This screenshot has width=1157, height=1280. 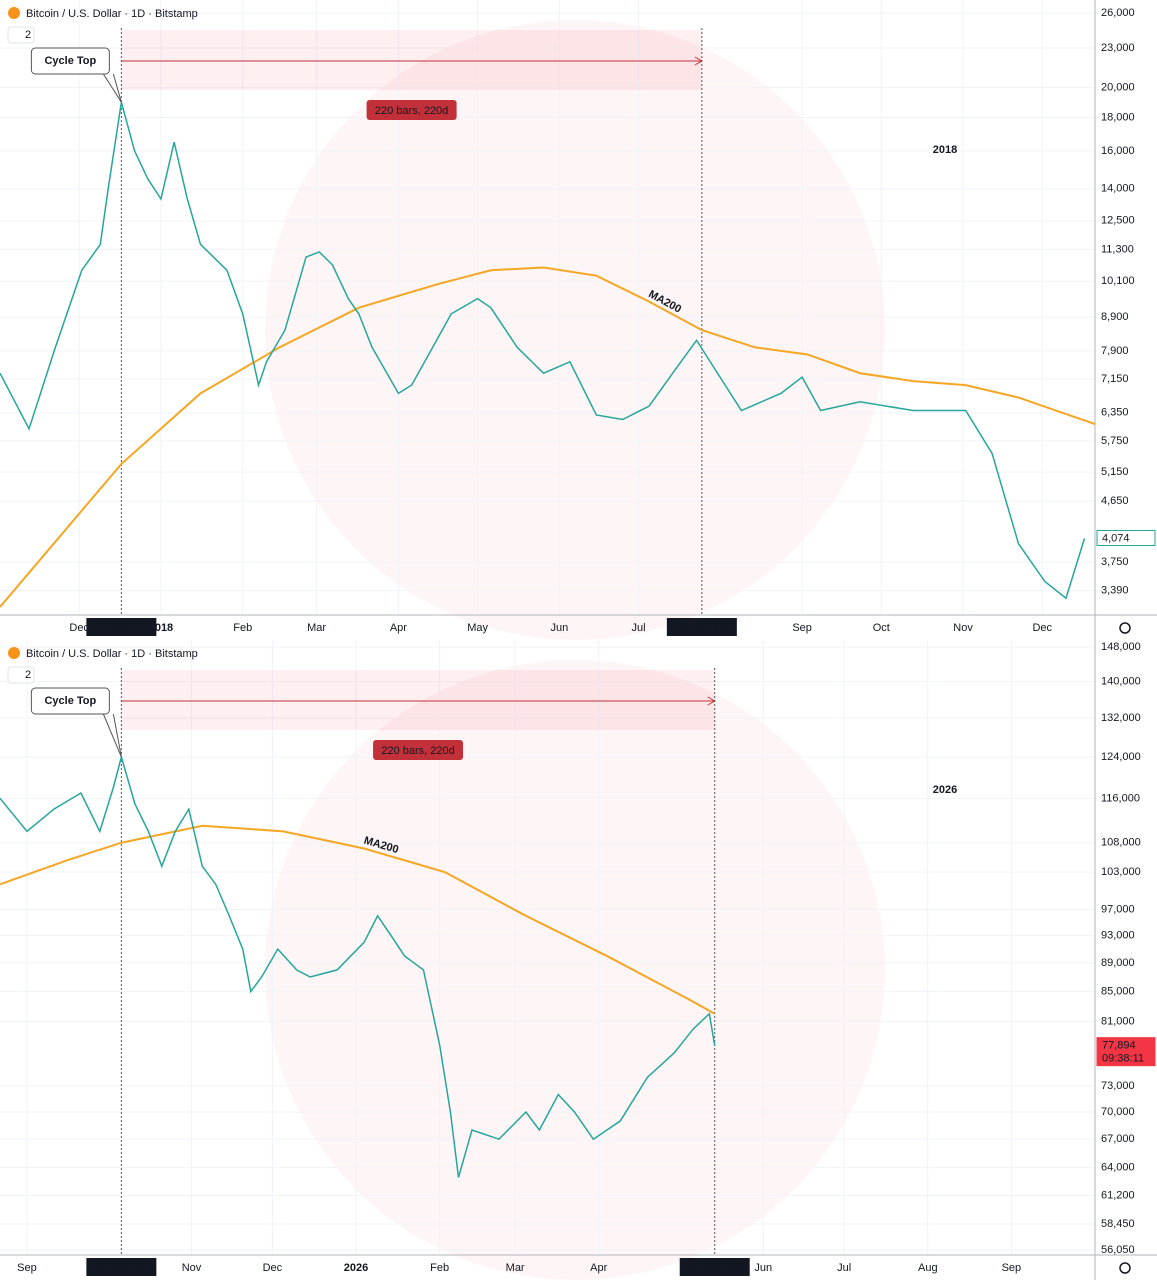 I want to click on y-tick-label: 10,100, so click(x=1118, y=281).